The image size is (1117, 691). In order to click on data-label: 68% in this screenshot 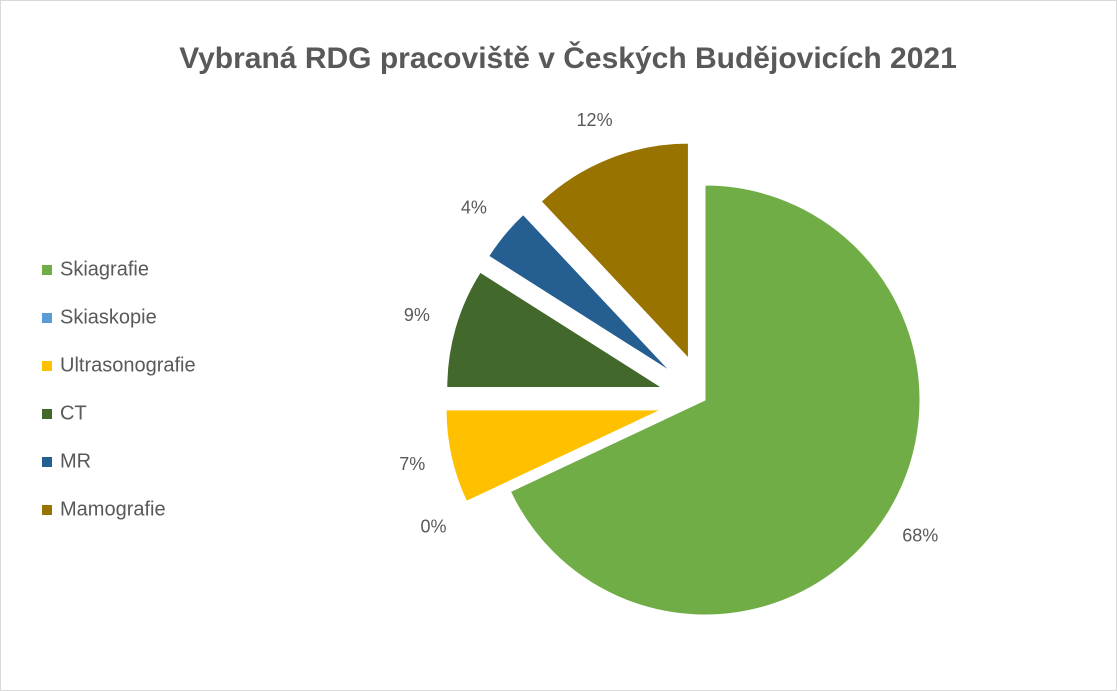, I will do `click(920, 535)`.